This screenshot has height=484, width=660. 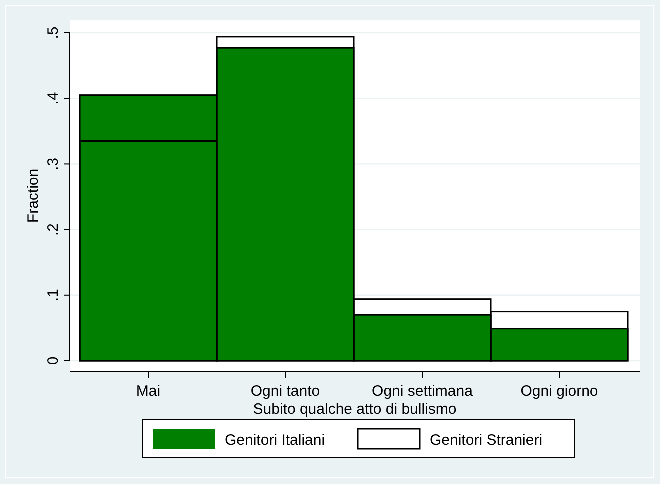 I want to click on y-tick-label: .2, so click(x=53, y=230).